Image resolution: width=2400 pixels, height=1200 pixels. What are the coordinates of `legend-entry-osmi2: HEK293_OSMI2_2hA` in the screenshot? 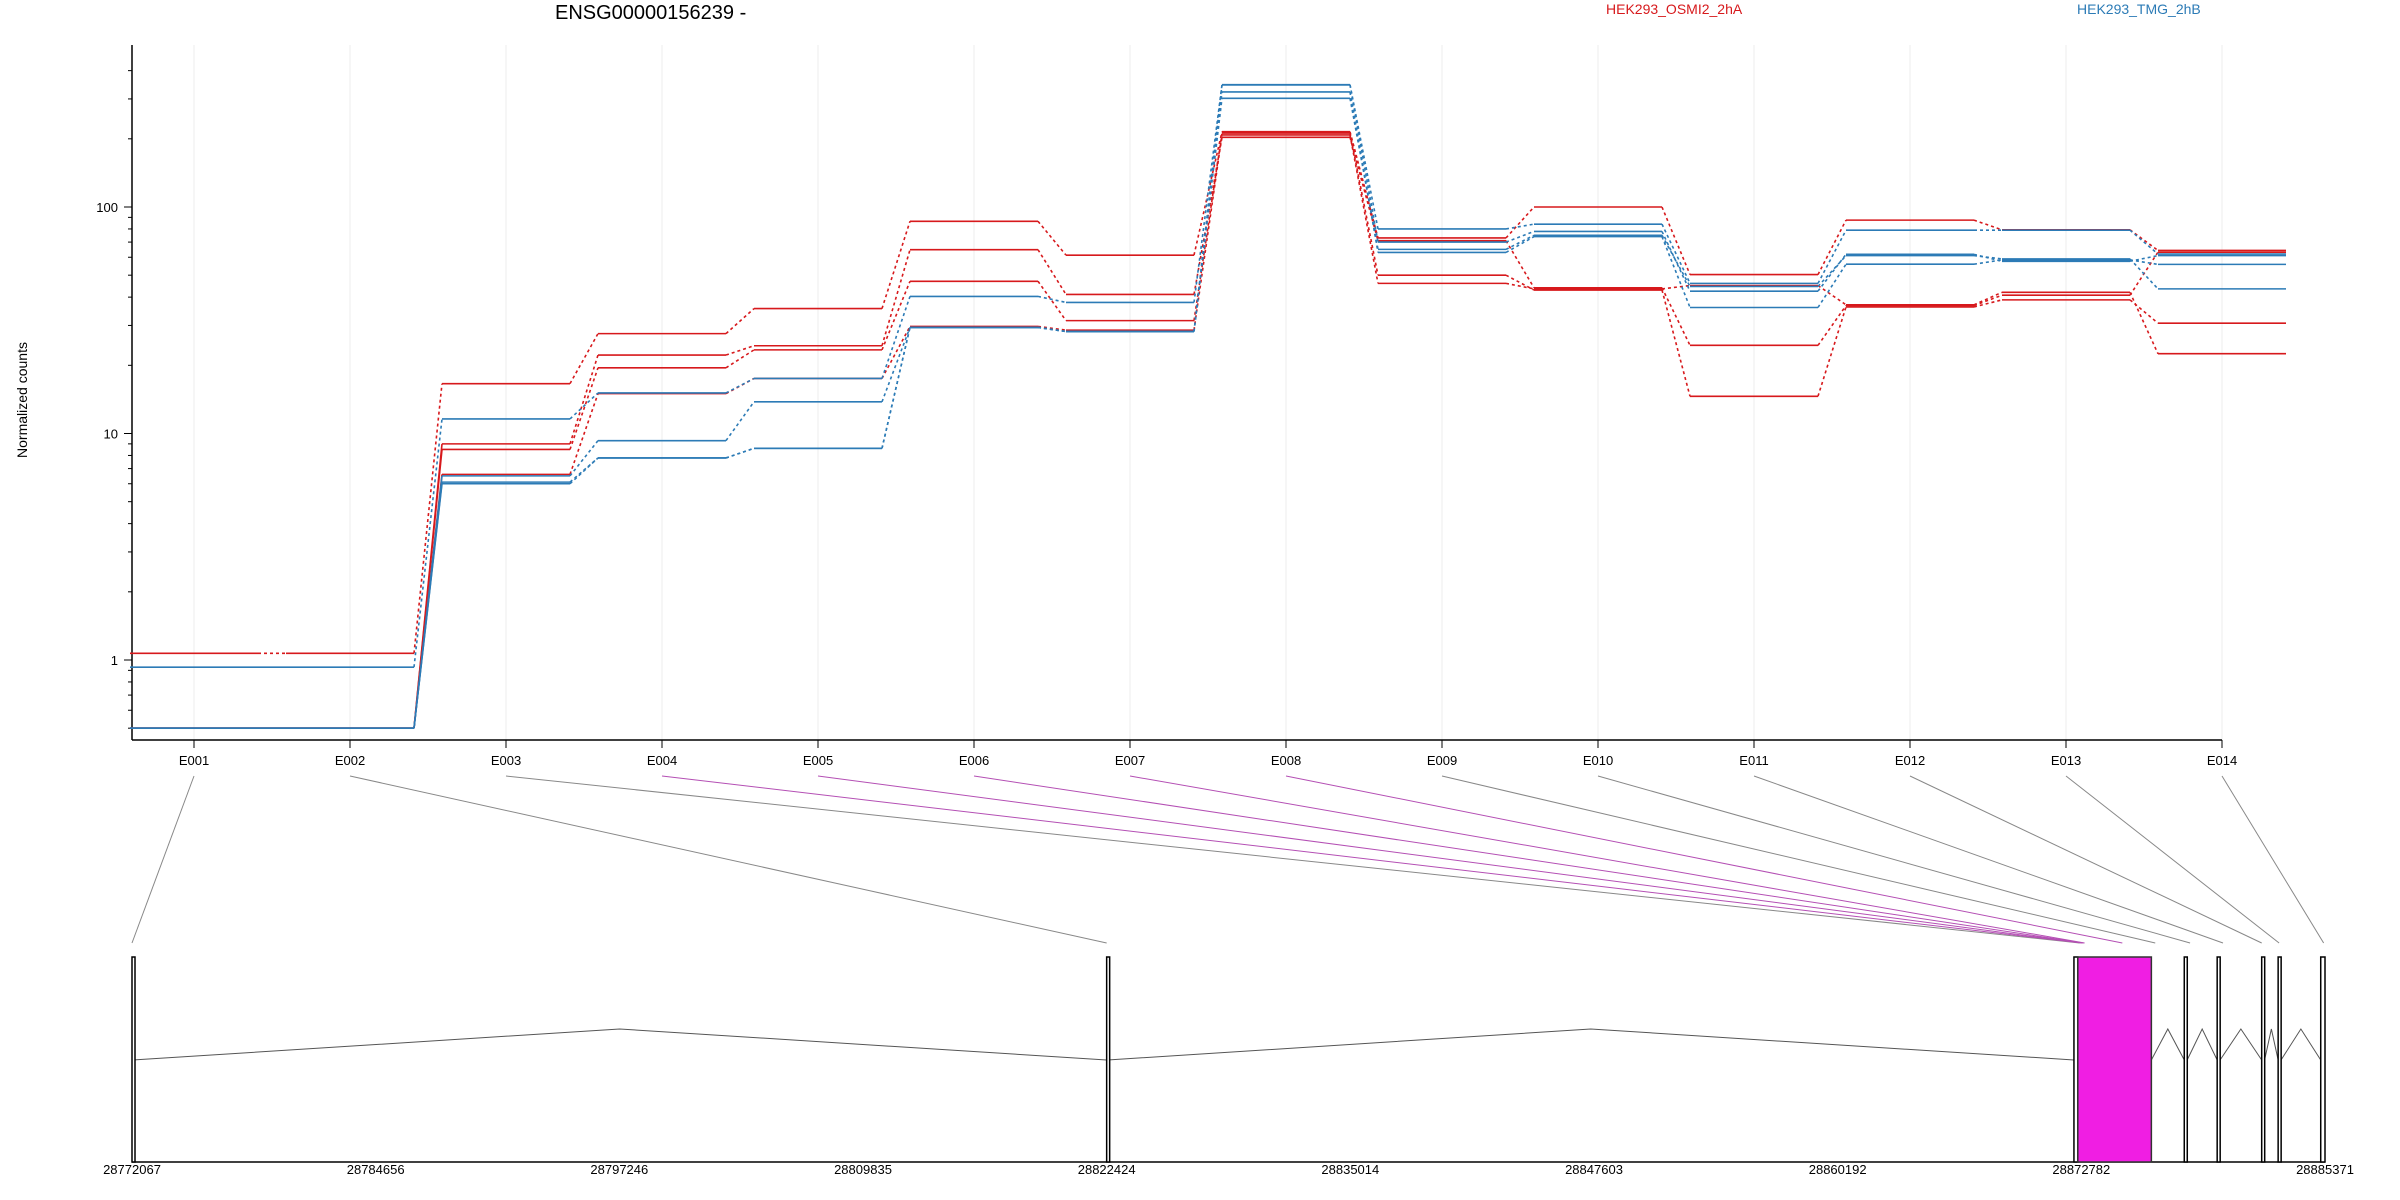 It's located at (1674, 9).